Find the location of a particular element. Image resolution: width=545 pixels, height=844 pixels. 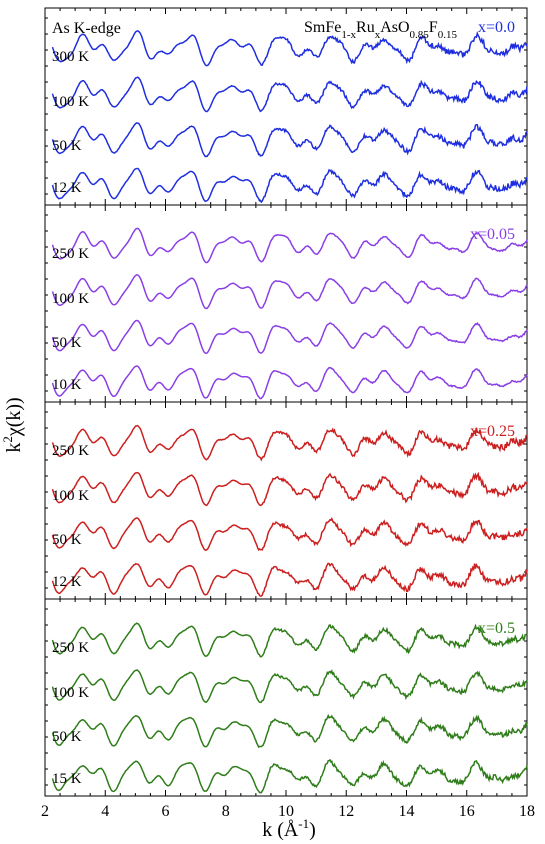

x-axis: 2 4 6 8 10 12 14 16 18 is located at coordinates (288, 811).